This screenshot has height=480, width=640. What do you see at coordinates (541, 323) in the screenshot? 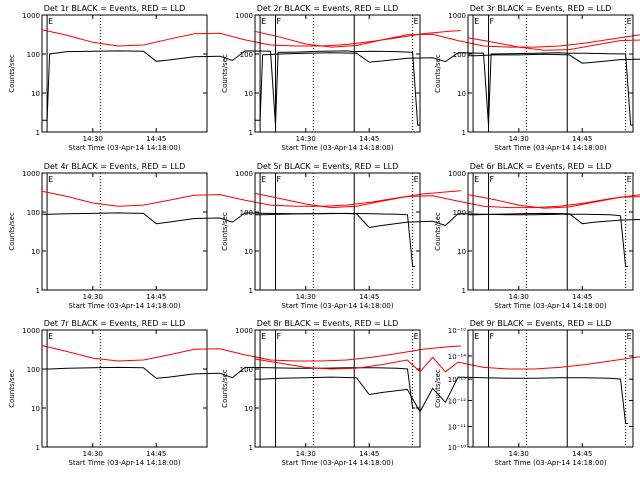
I see `panel-title: Det 9r BLACK = Events, RED = LLD` at bounding box center [541, 323].